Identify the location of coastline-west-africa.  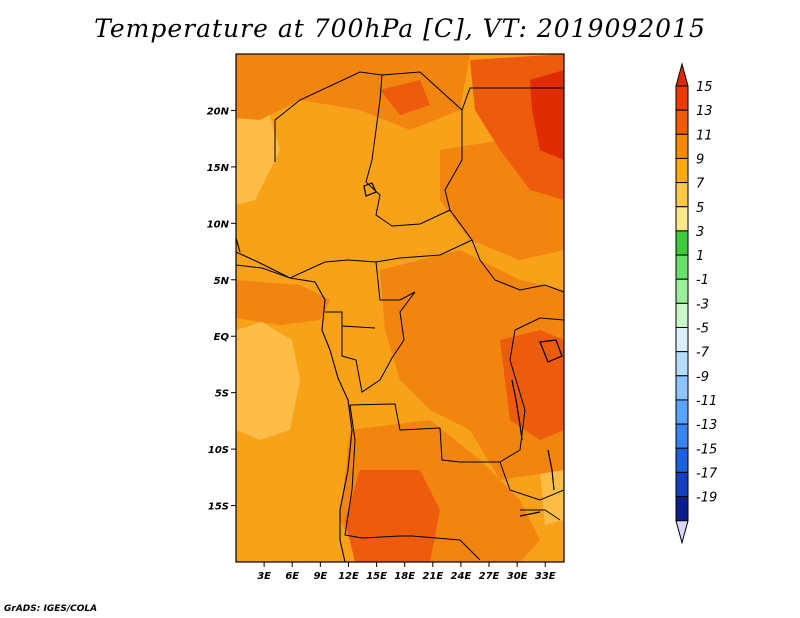
(294, 407).